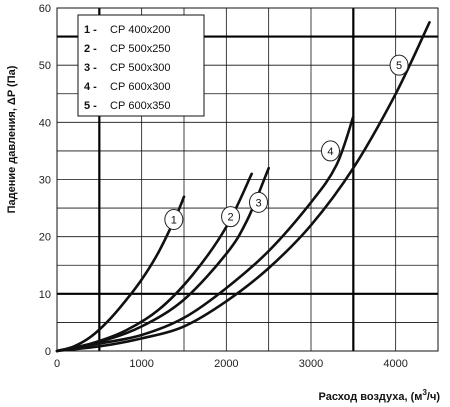  Describe the element at coordinates (311, 364) in the screenshot. I see `x-tick-label: 3000` at that location.